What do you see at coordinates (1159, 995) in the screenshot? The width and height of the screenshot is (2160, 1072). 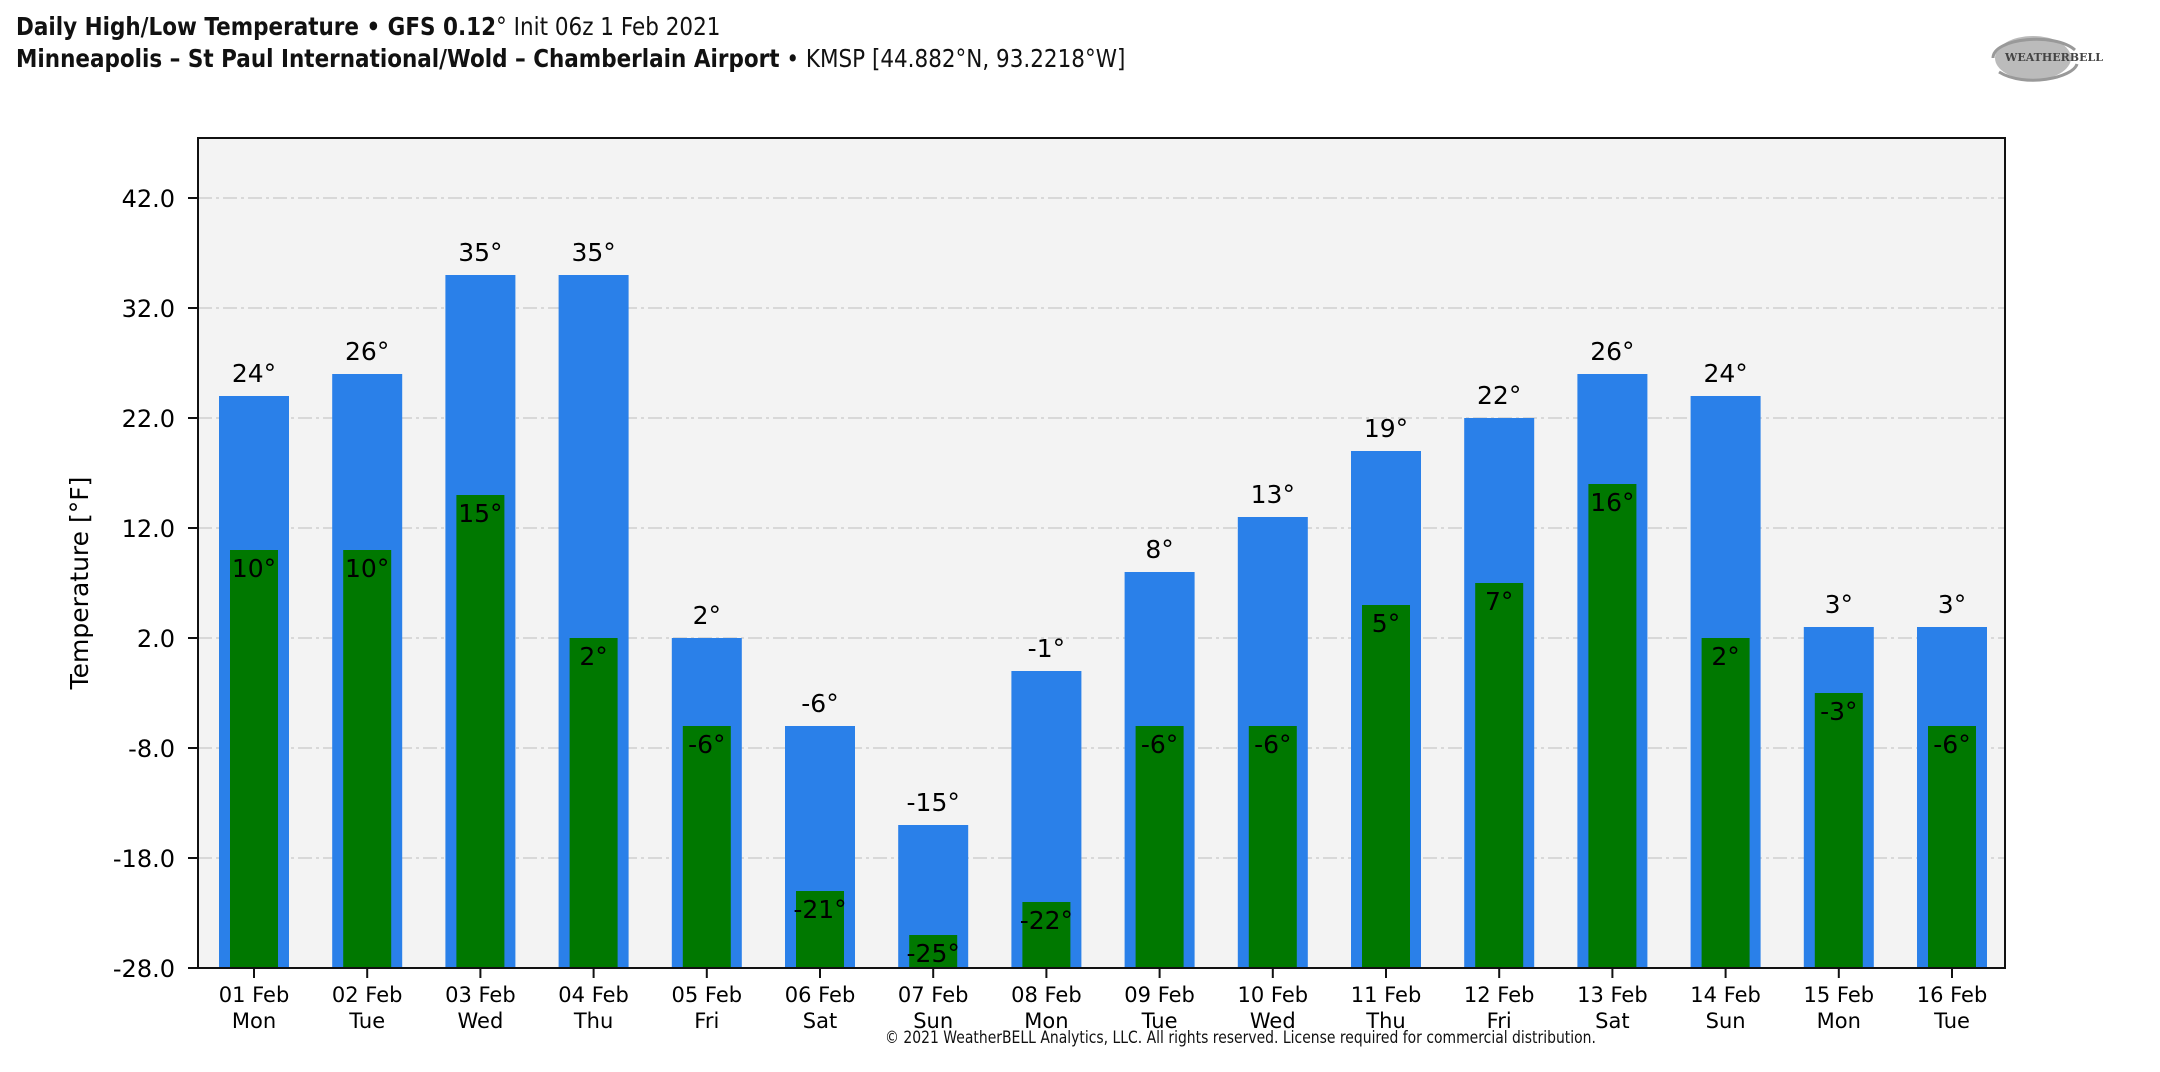 I see `x-tick-date: 09 Feb` at bounding box center [1159, 995].